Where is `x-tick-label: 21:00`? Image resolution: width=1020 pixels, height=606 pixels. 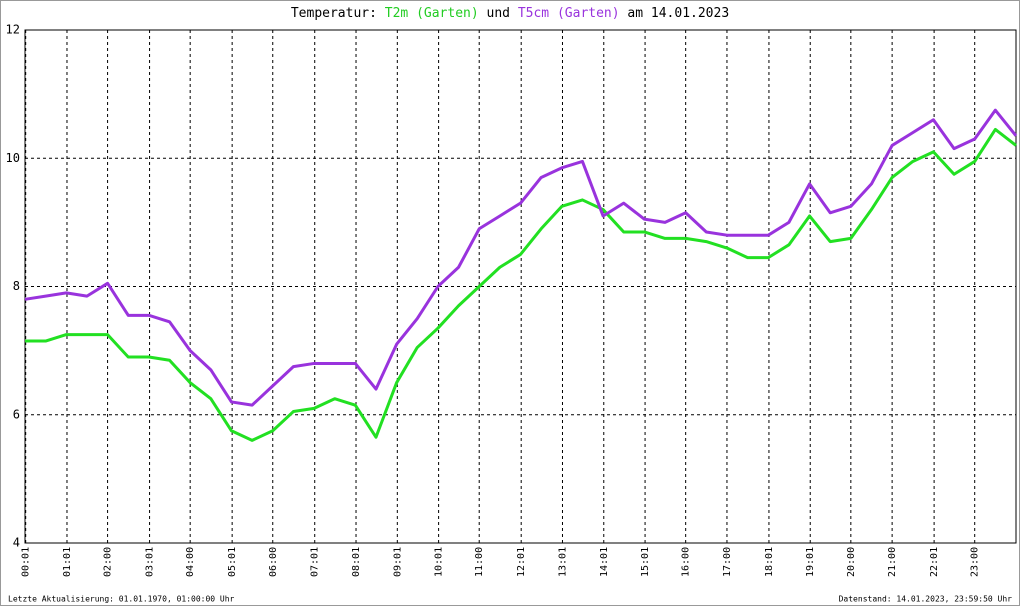 x-tick-label: 21:00 is located at coordinates (892, 562).